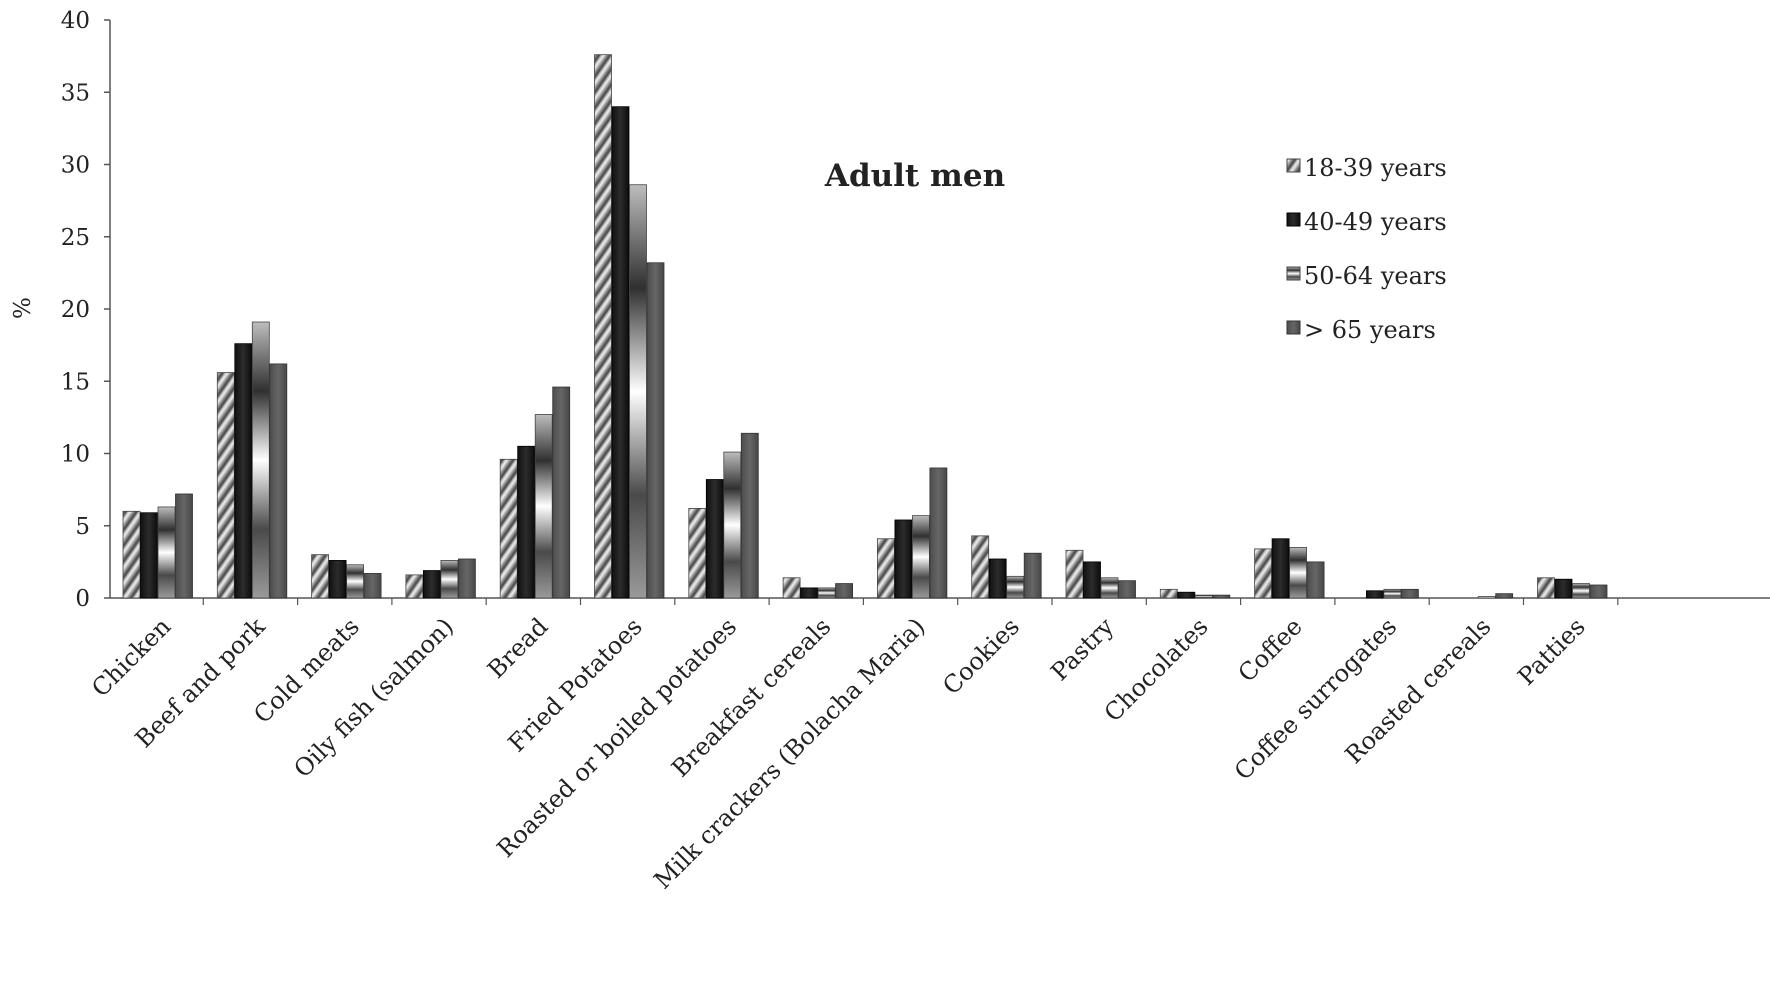  Describe the element at coordinates (981, 656) in the screenshot. I see `x-tick-label: Cookies` at that location.